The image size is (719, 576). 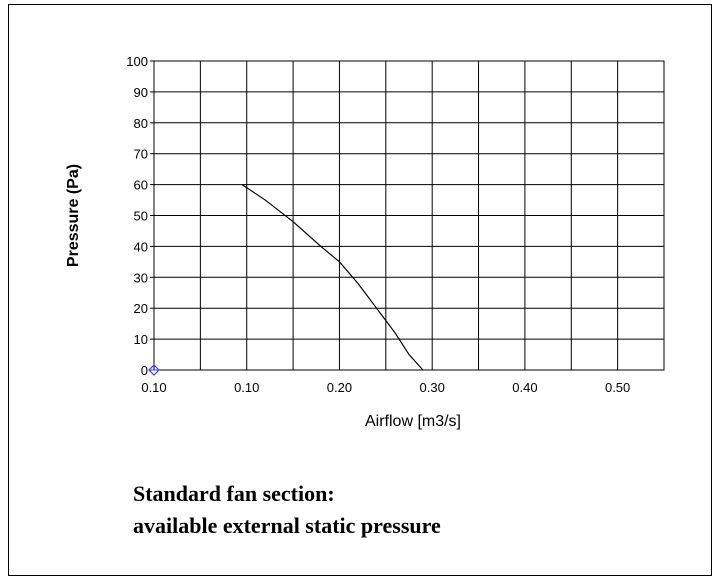 I want to click on y-axis-label: Pressure (Pa), so click(x=73, y=215).